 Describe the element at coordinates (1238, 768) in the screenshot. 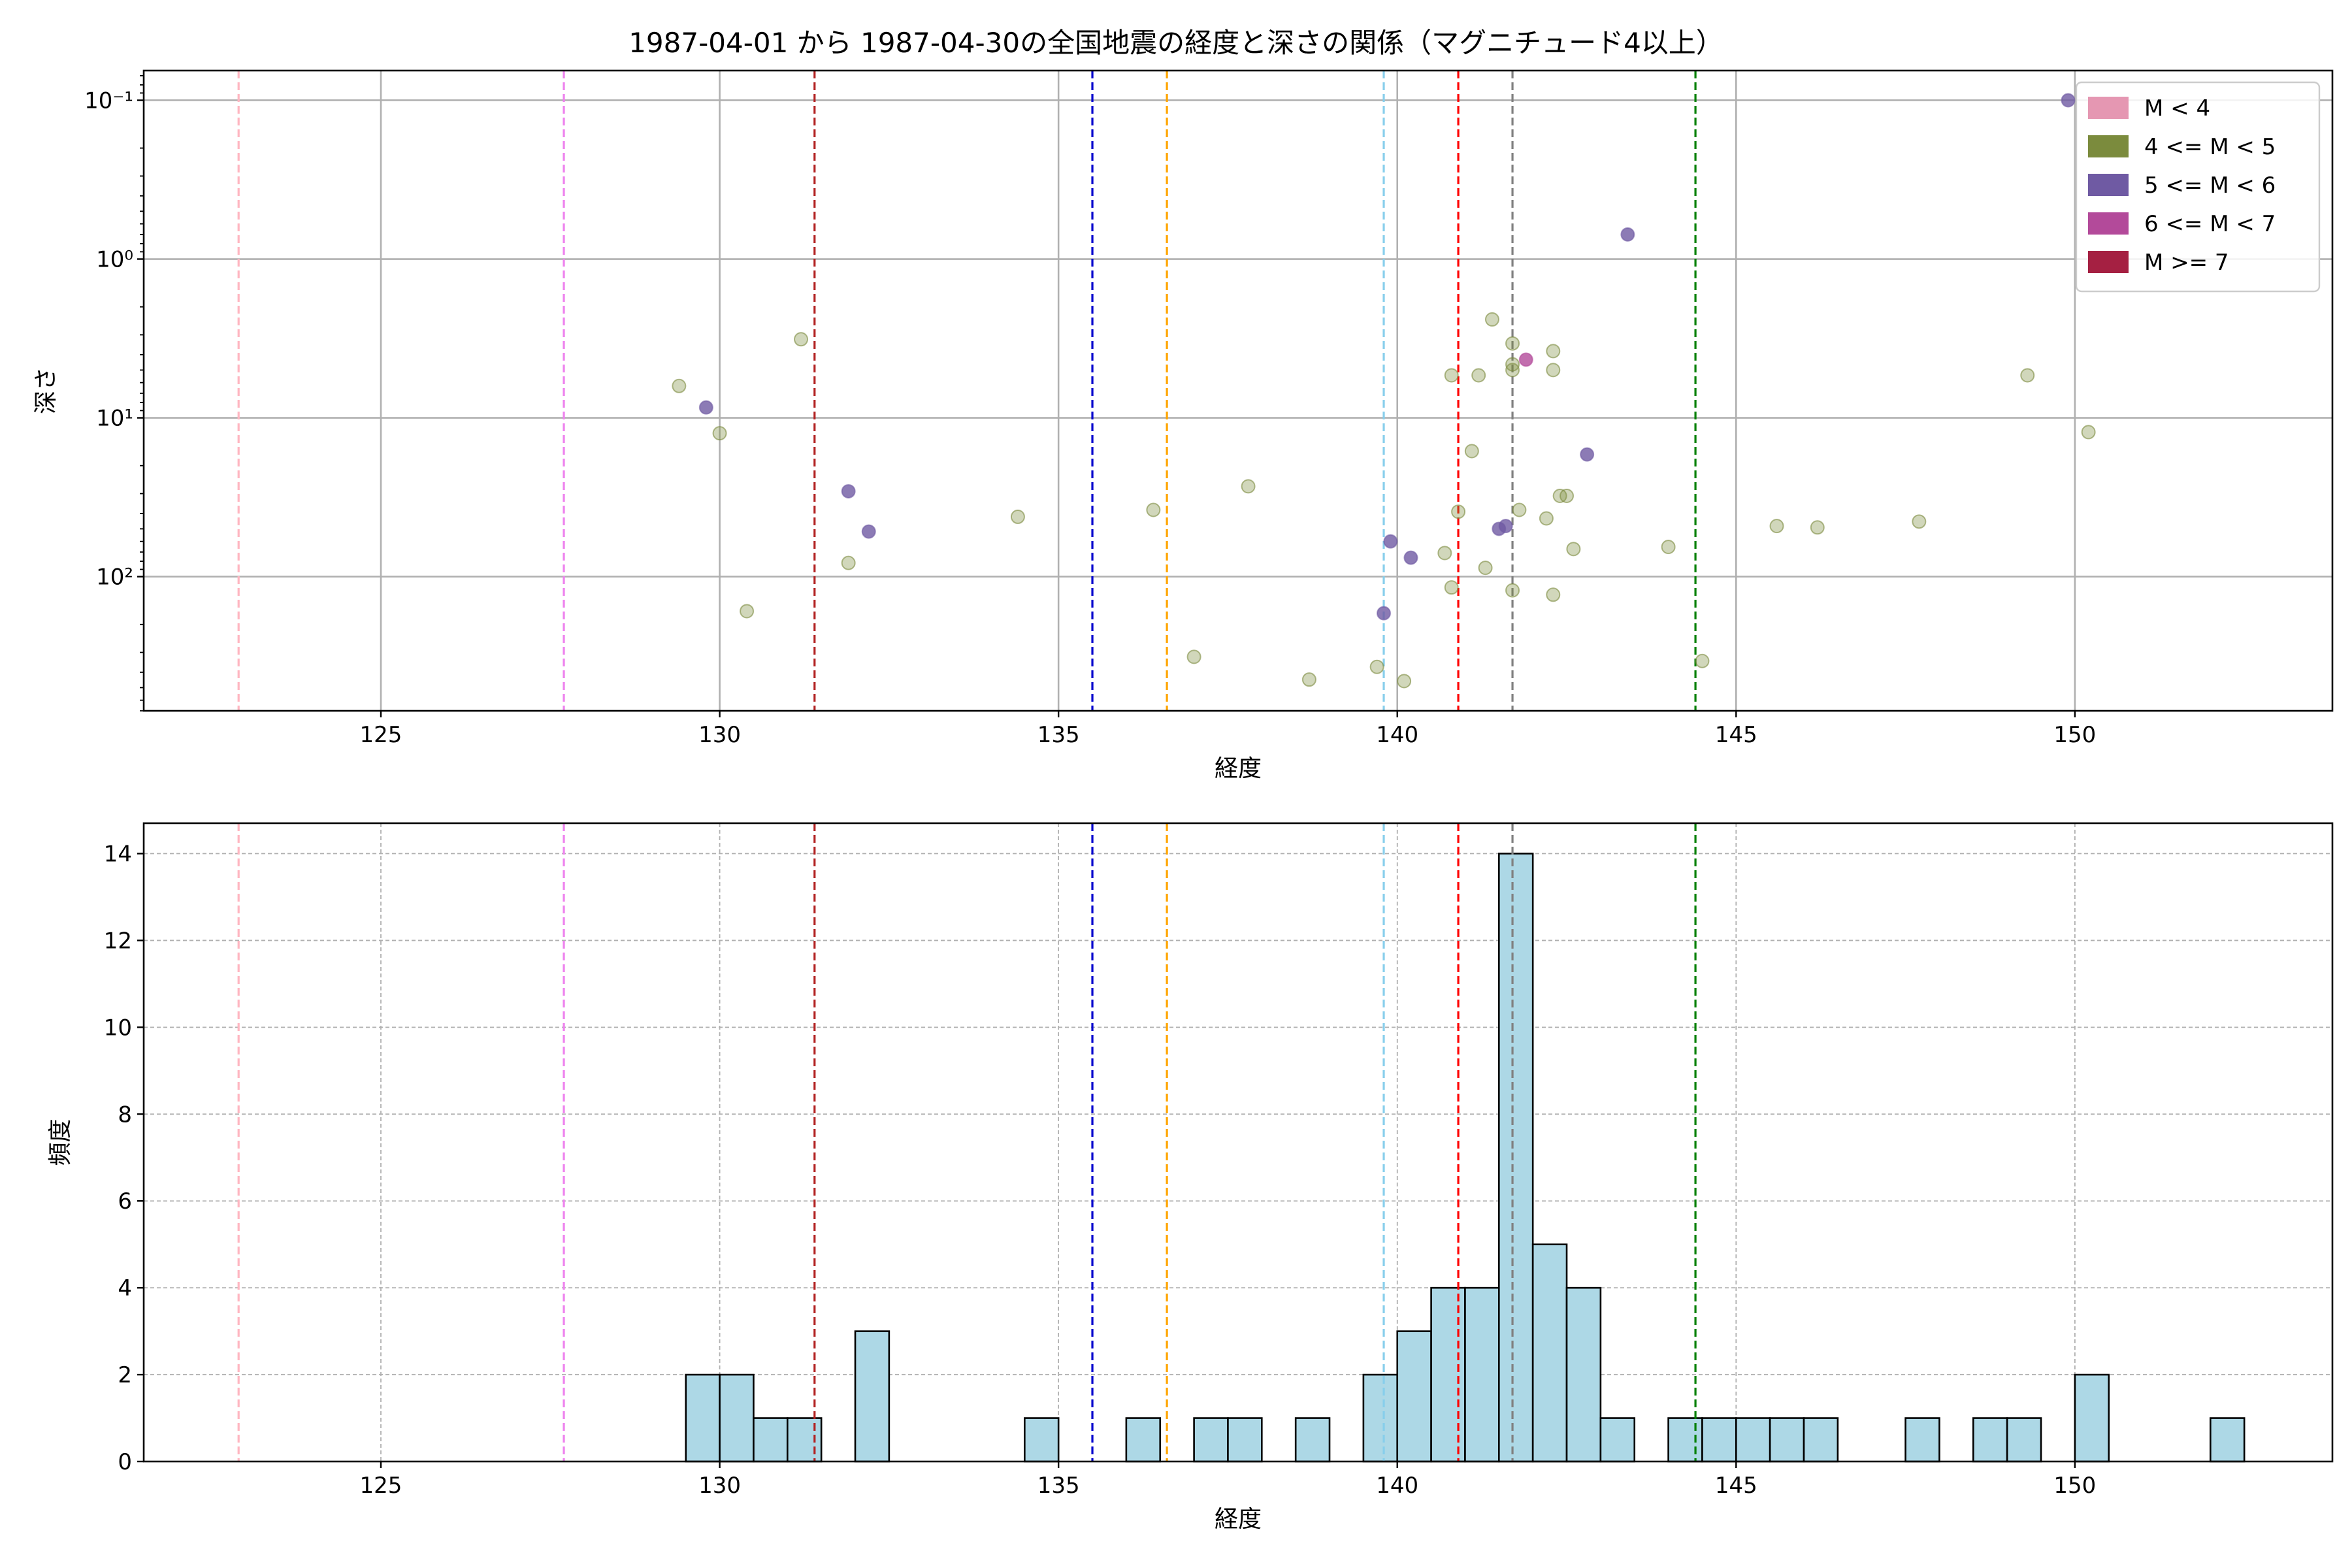

I see `scatter-xlabel: 経度` at that location.